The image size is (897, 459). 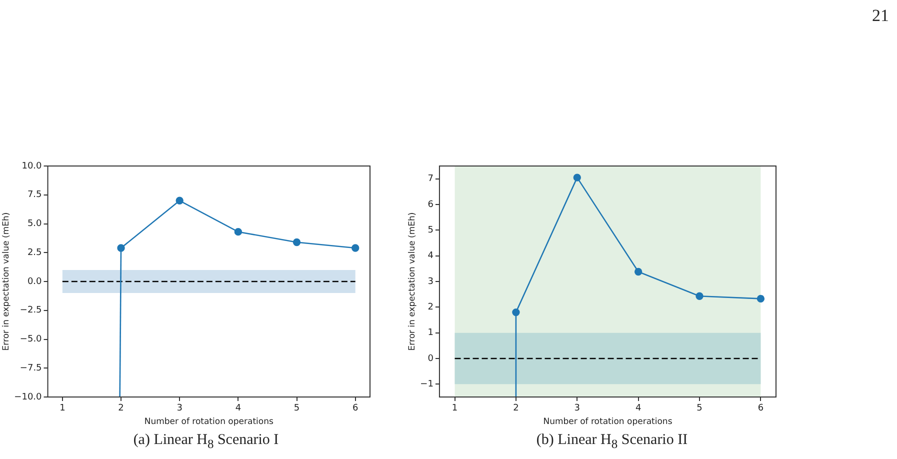 What do you see at coordinates (431, 256) in the screenshot?
I see `y-tick-label: 4` at bounding box center [431, 256].